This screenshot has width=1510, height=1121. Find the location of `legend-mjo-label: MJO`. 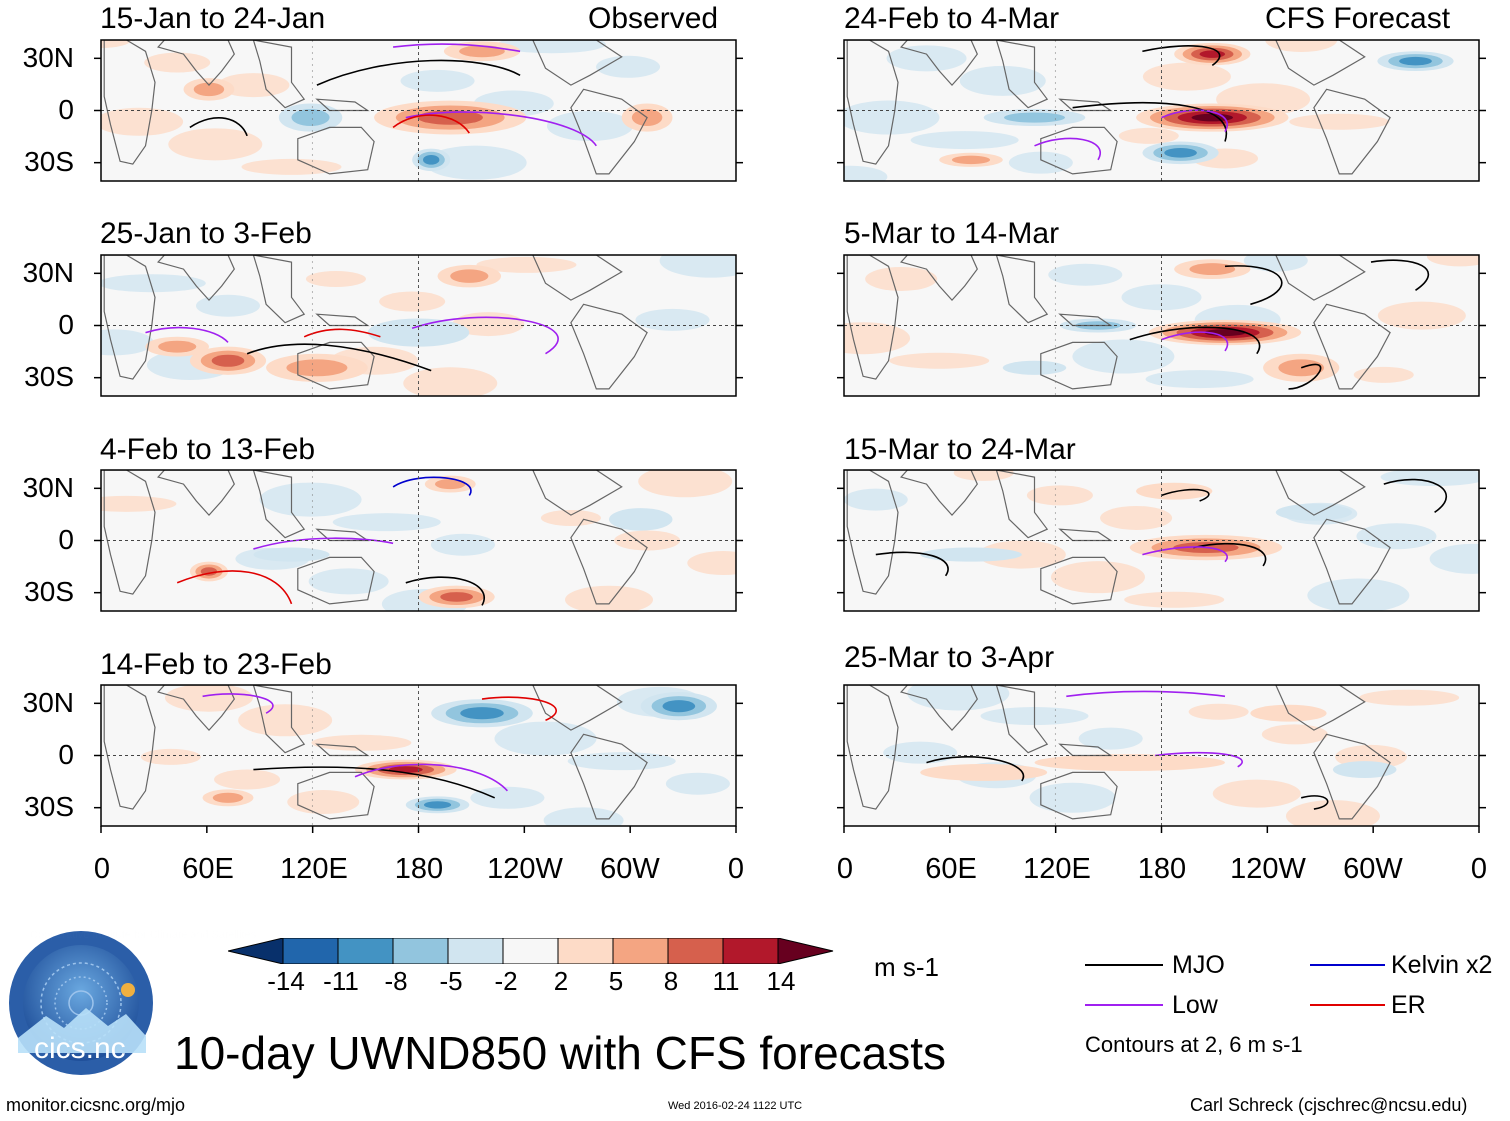

legend-mjo-label: MJO is located at coordinates (1198, 965).